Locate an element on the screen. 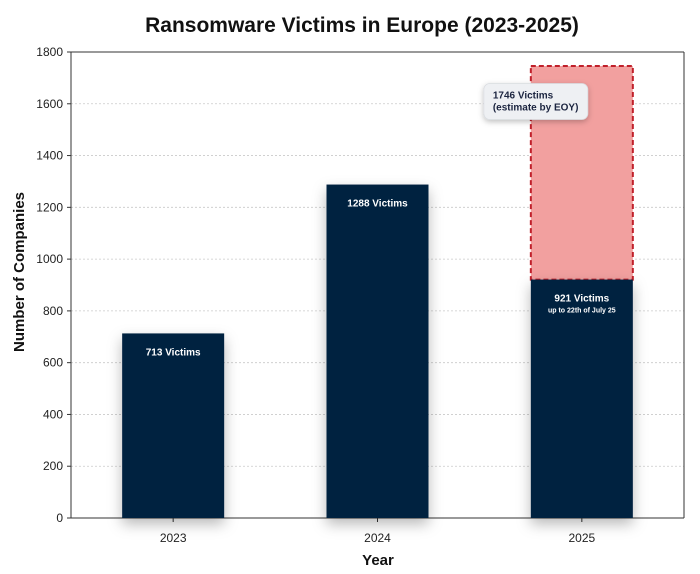  y-axis-title: Number of Companies is located at coordinates (19, 272).